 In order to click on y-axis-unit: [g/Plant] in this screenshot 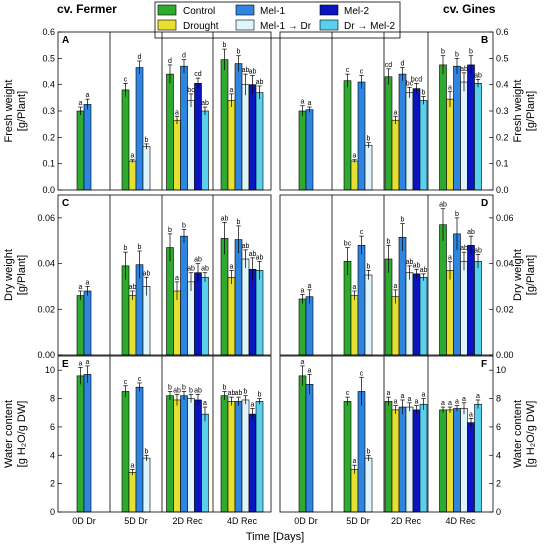, I will do `click(531, 275)`.